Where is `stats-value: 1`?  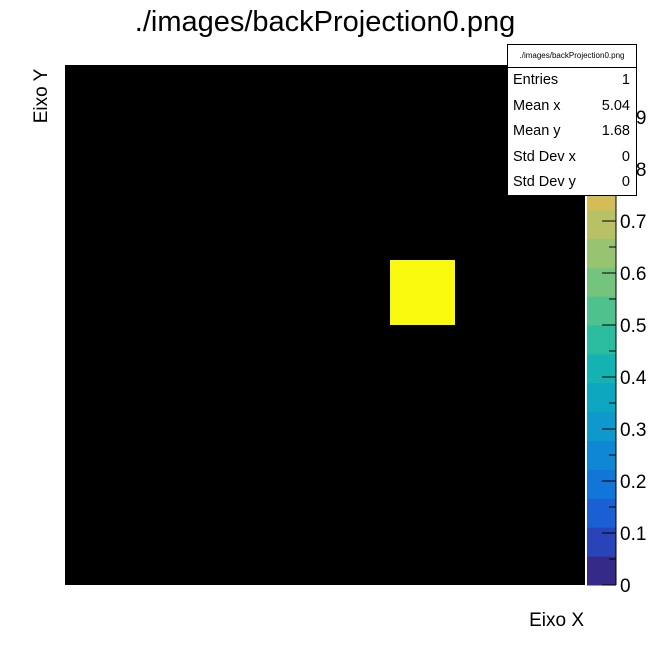 stats-value: 1 is located at coordinates (625, 80).